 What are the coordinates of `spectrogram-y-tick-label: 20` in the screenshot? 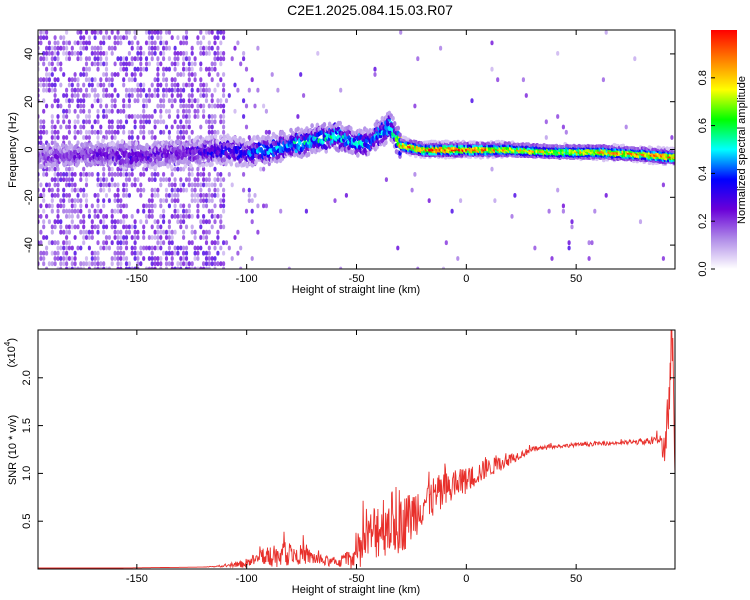 It's located at (29, 102).